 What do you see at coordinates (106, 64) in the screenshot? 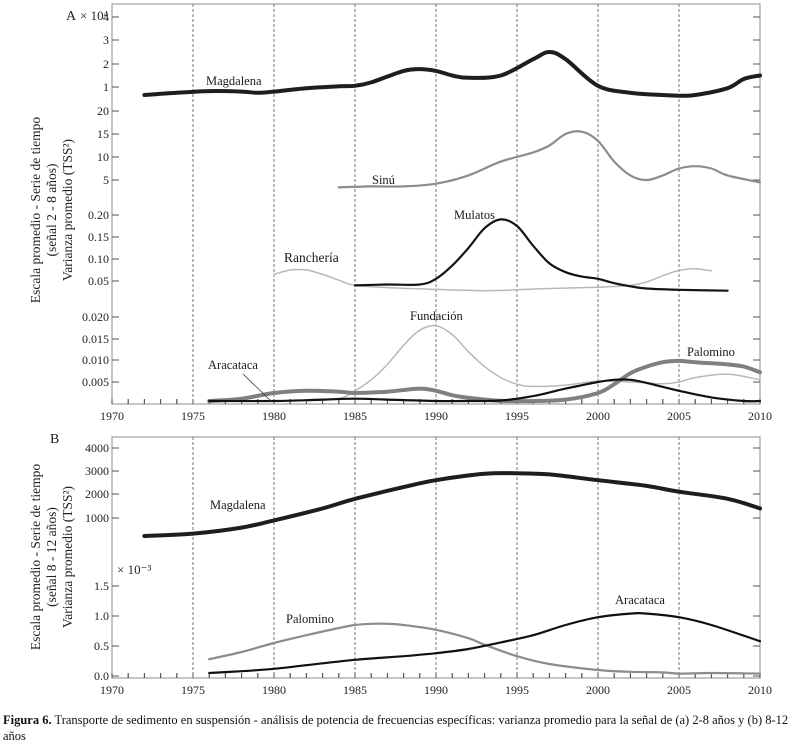
I see `y-tick-label: 2` at bounding box center [106, 64].